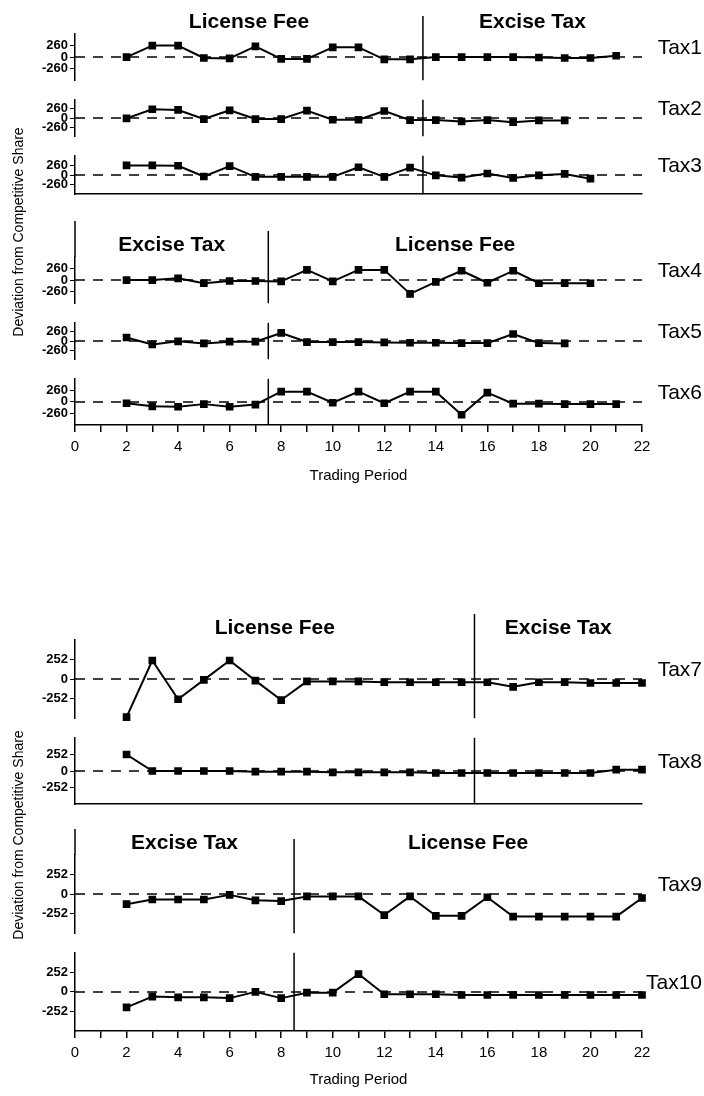 The image size is (704, 1096). What do you see at coordinates (679, 668) in the screenshot?
I see `series-label: Tax7` at bounding box center [679, 668].